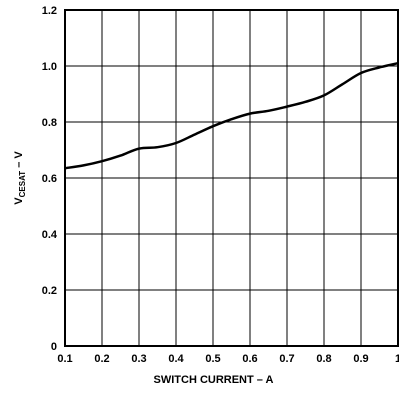 This screenshot has height=394, width=399. I want to click on y-tick-label: 1.2, so click(49, 11).